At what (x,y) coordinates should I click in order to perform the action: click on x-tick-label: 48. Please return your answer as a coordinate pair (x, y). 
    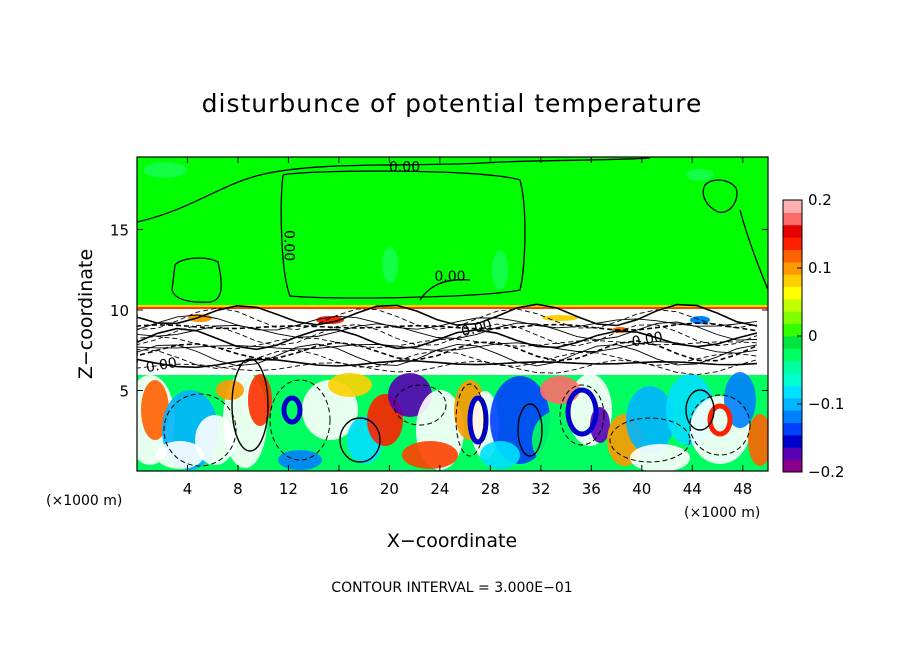
    Looking at the image, I should click on (742, 489).